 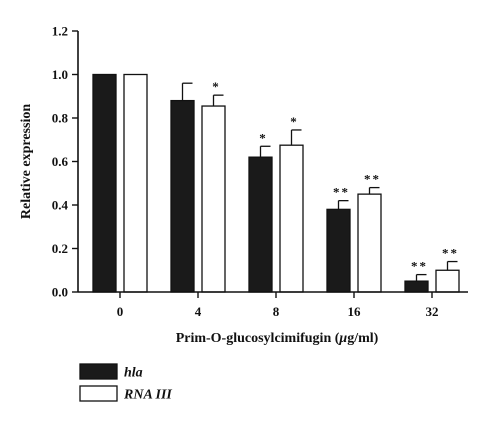 I want to click on y-tick-label: 0.2, so click(x=60, y=248).